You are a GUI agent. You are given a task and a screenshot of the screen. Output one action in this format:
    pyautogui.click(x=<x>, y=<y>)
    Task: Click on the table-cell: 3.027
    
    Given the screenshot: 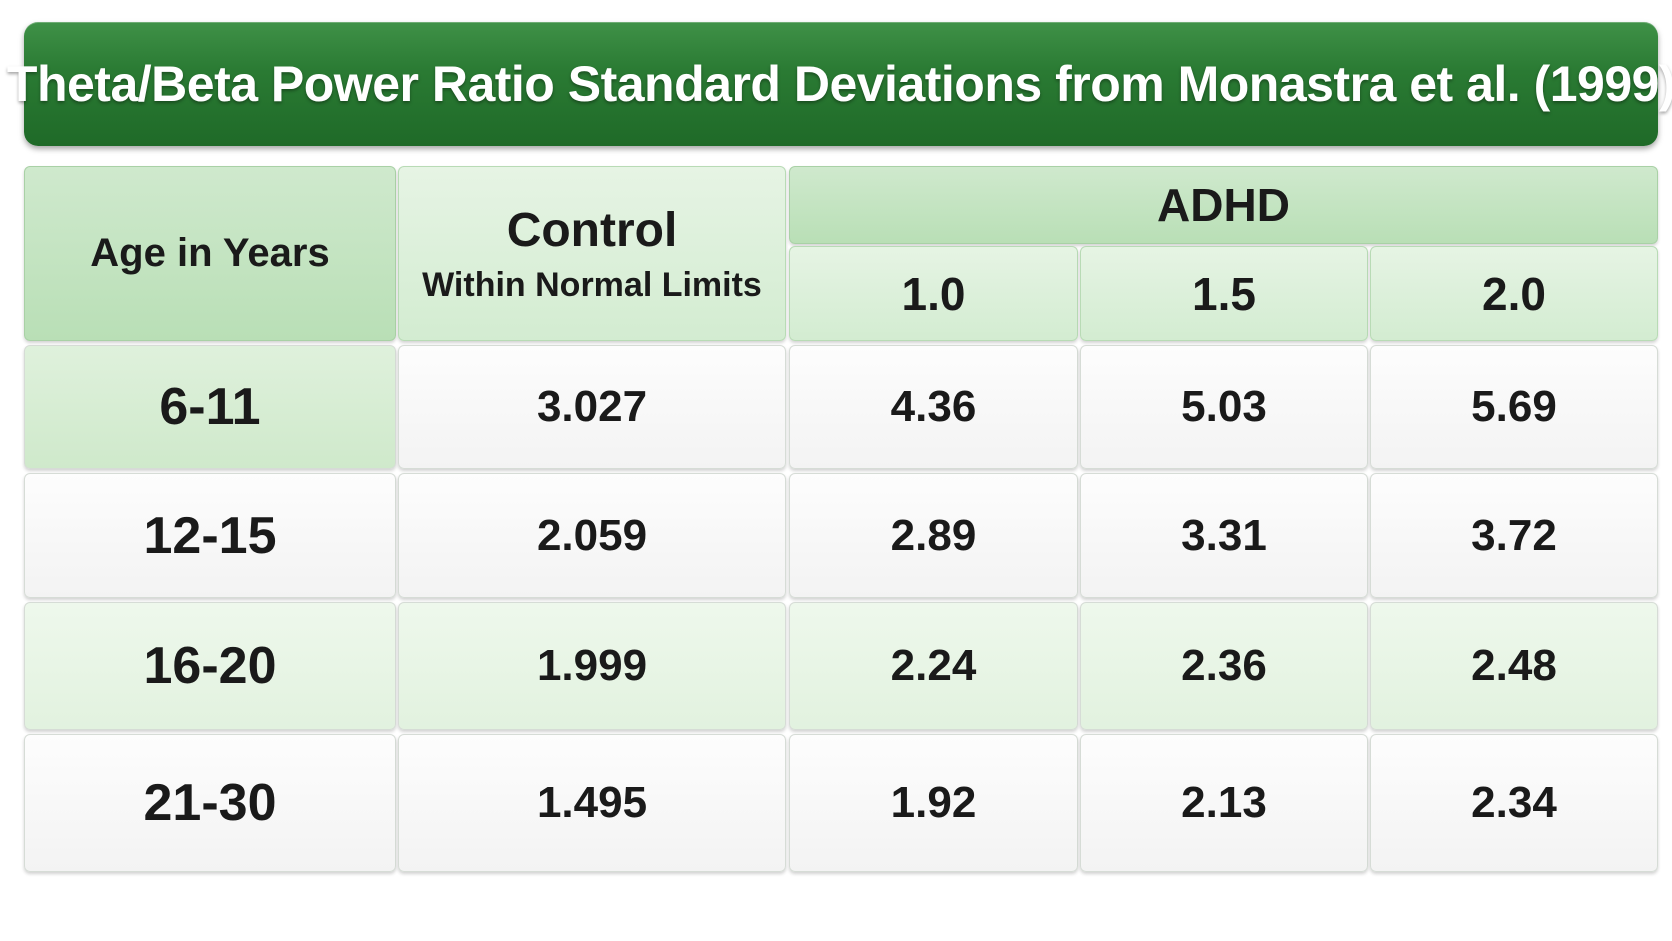 What is the action you would take?
    pyautogui.click(x=592, y=407)
    